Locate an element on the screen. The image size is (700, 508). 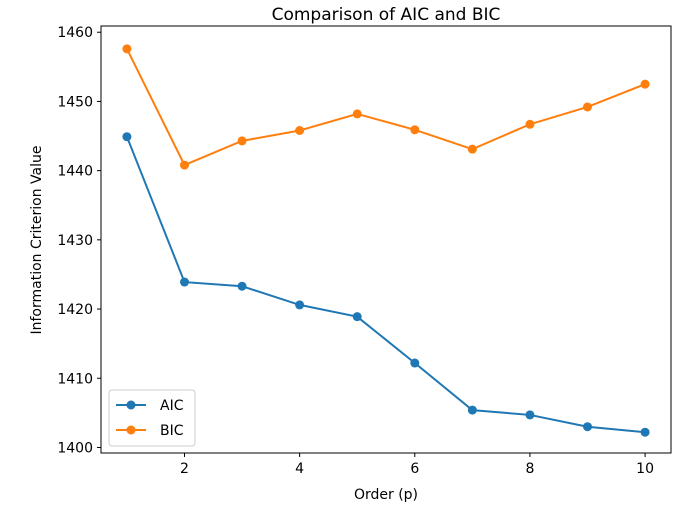
x-axis: 2 4 6 8 10 is located at coordinates (417, 465).